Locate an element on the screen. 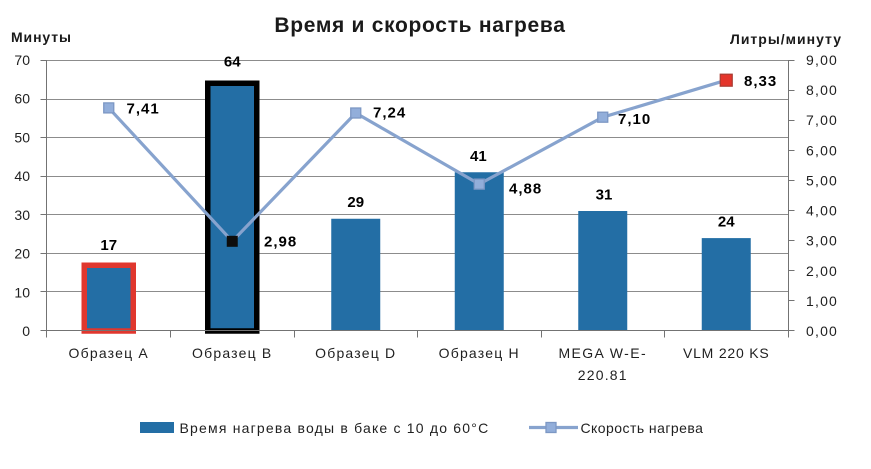 The image size is (871, 469). svg-text: 70 is located at coordinates (22, 60).